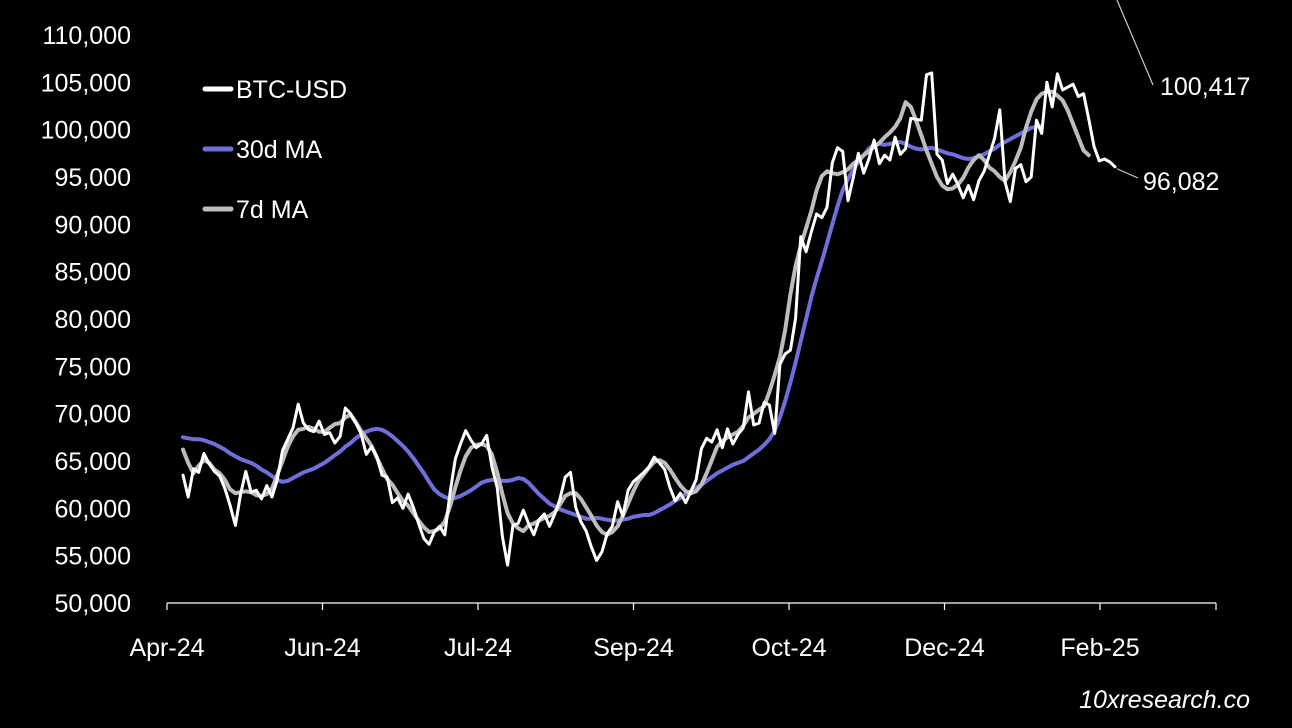 This screenshot has height=728, width=1292. What do you see at coordinates (93, 367) in the screenshot?
I see `y-tick-label: 75,000` at bounding box center [93, 367].